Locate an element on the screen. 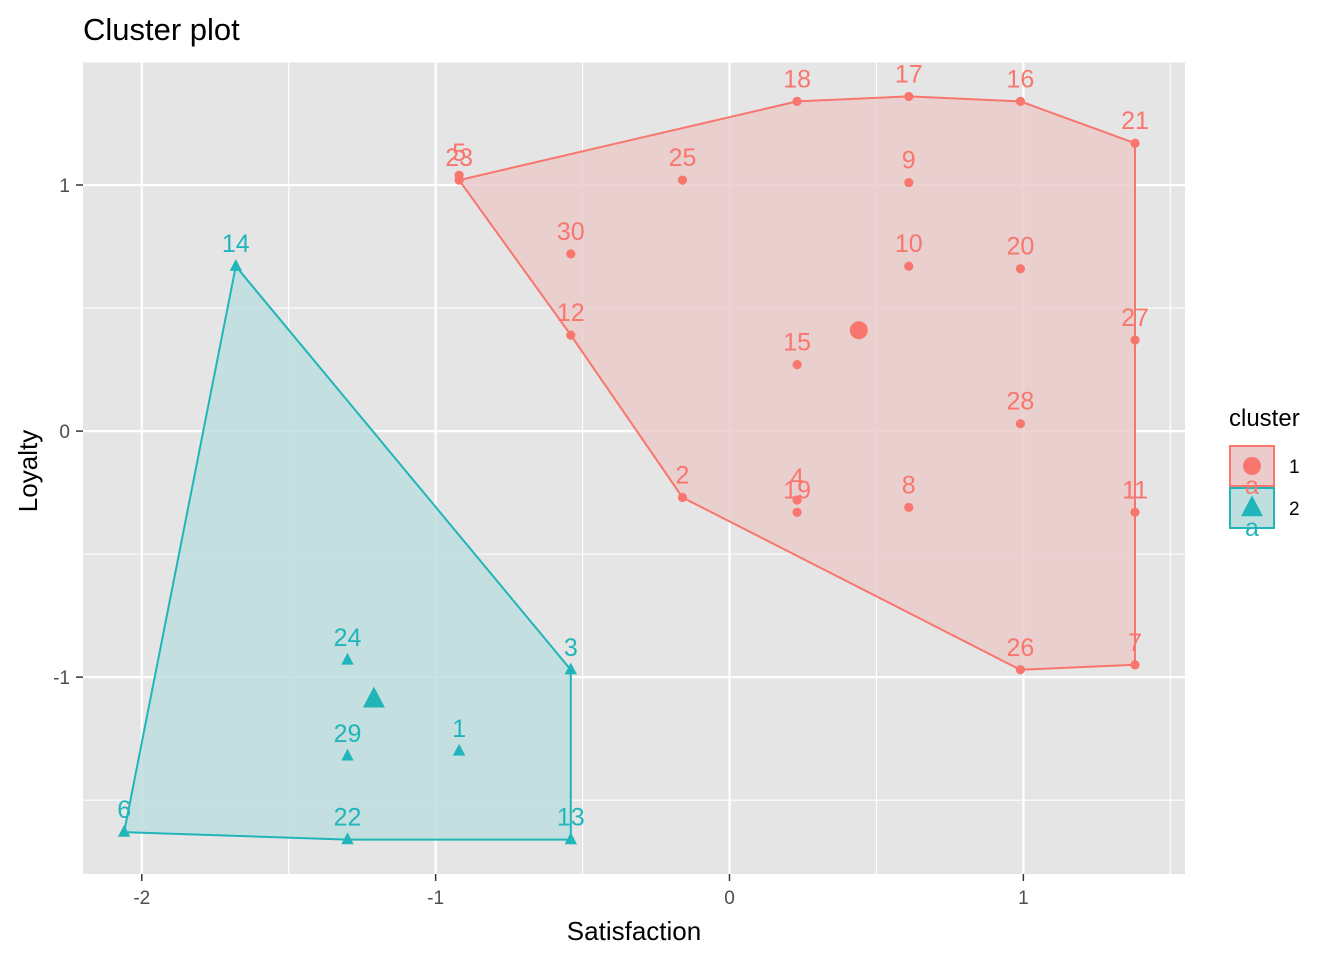 This screenshot has width=1344, height=960. x-axis: -2 -1 0 1 is located at coordinates (581, 891).